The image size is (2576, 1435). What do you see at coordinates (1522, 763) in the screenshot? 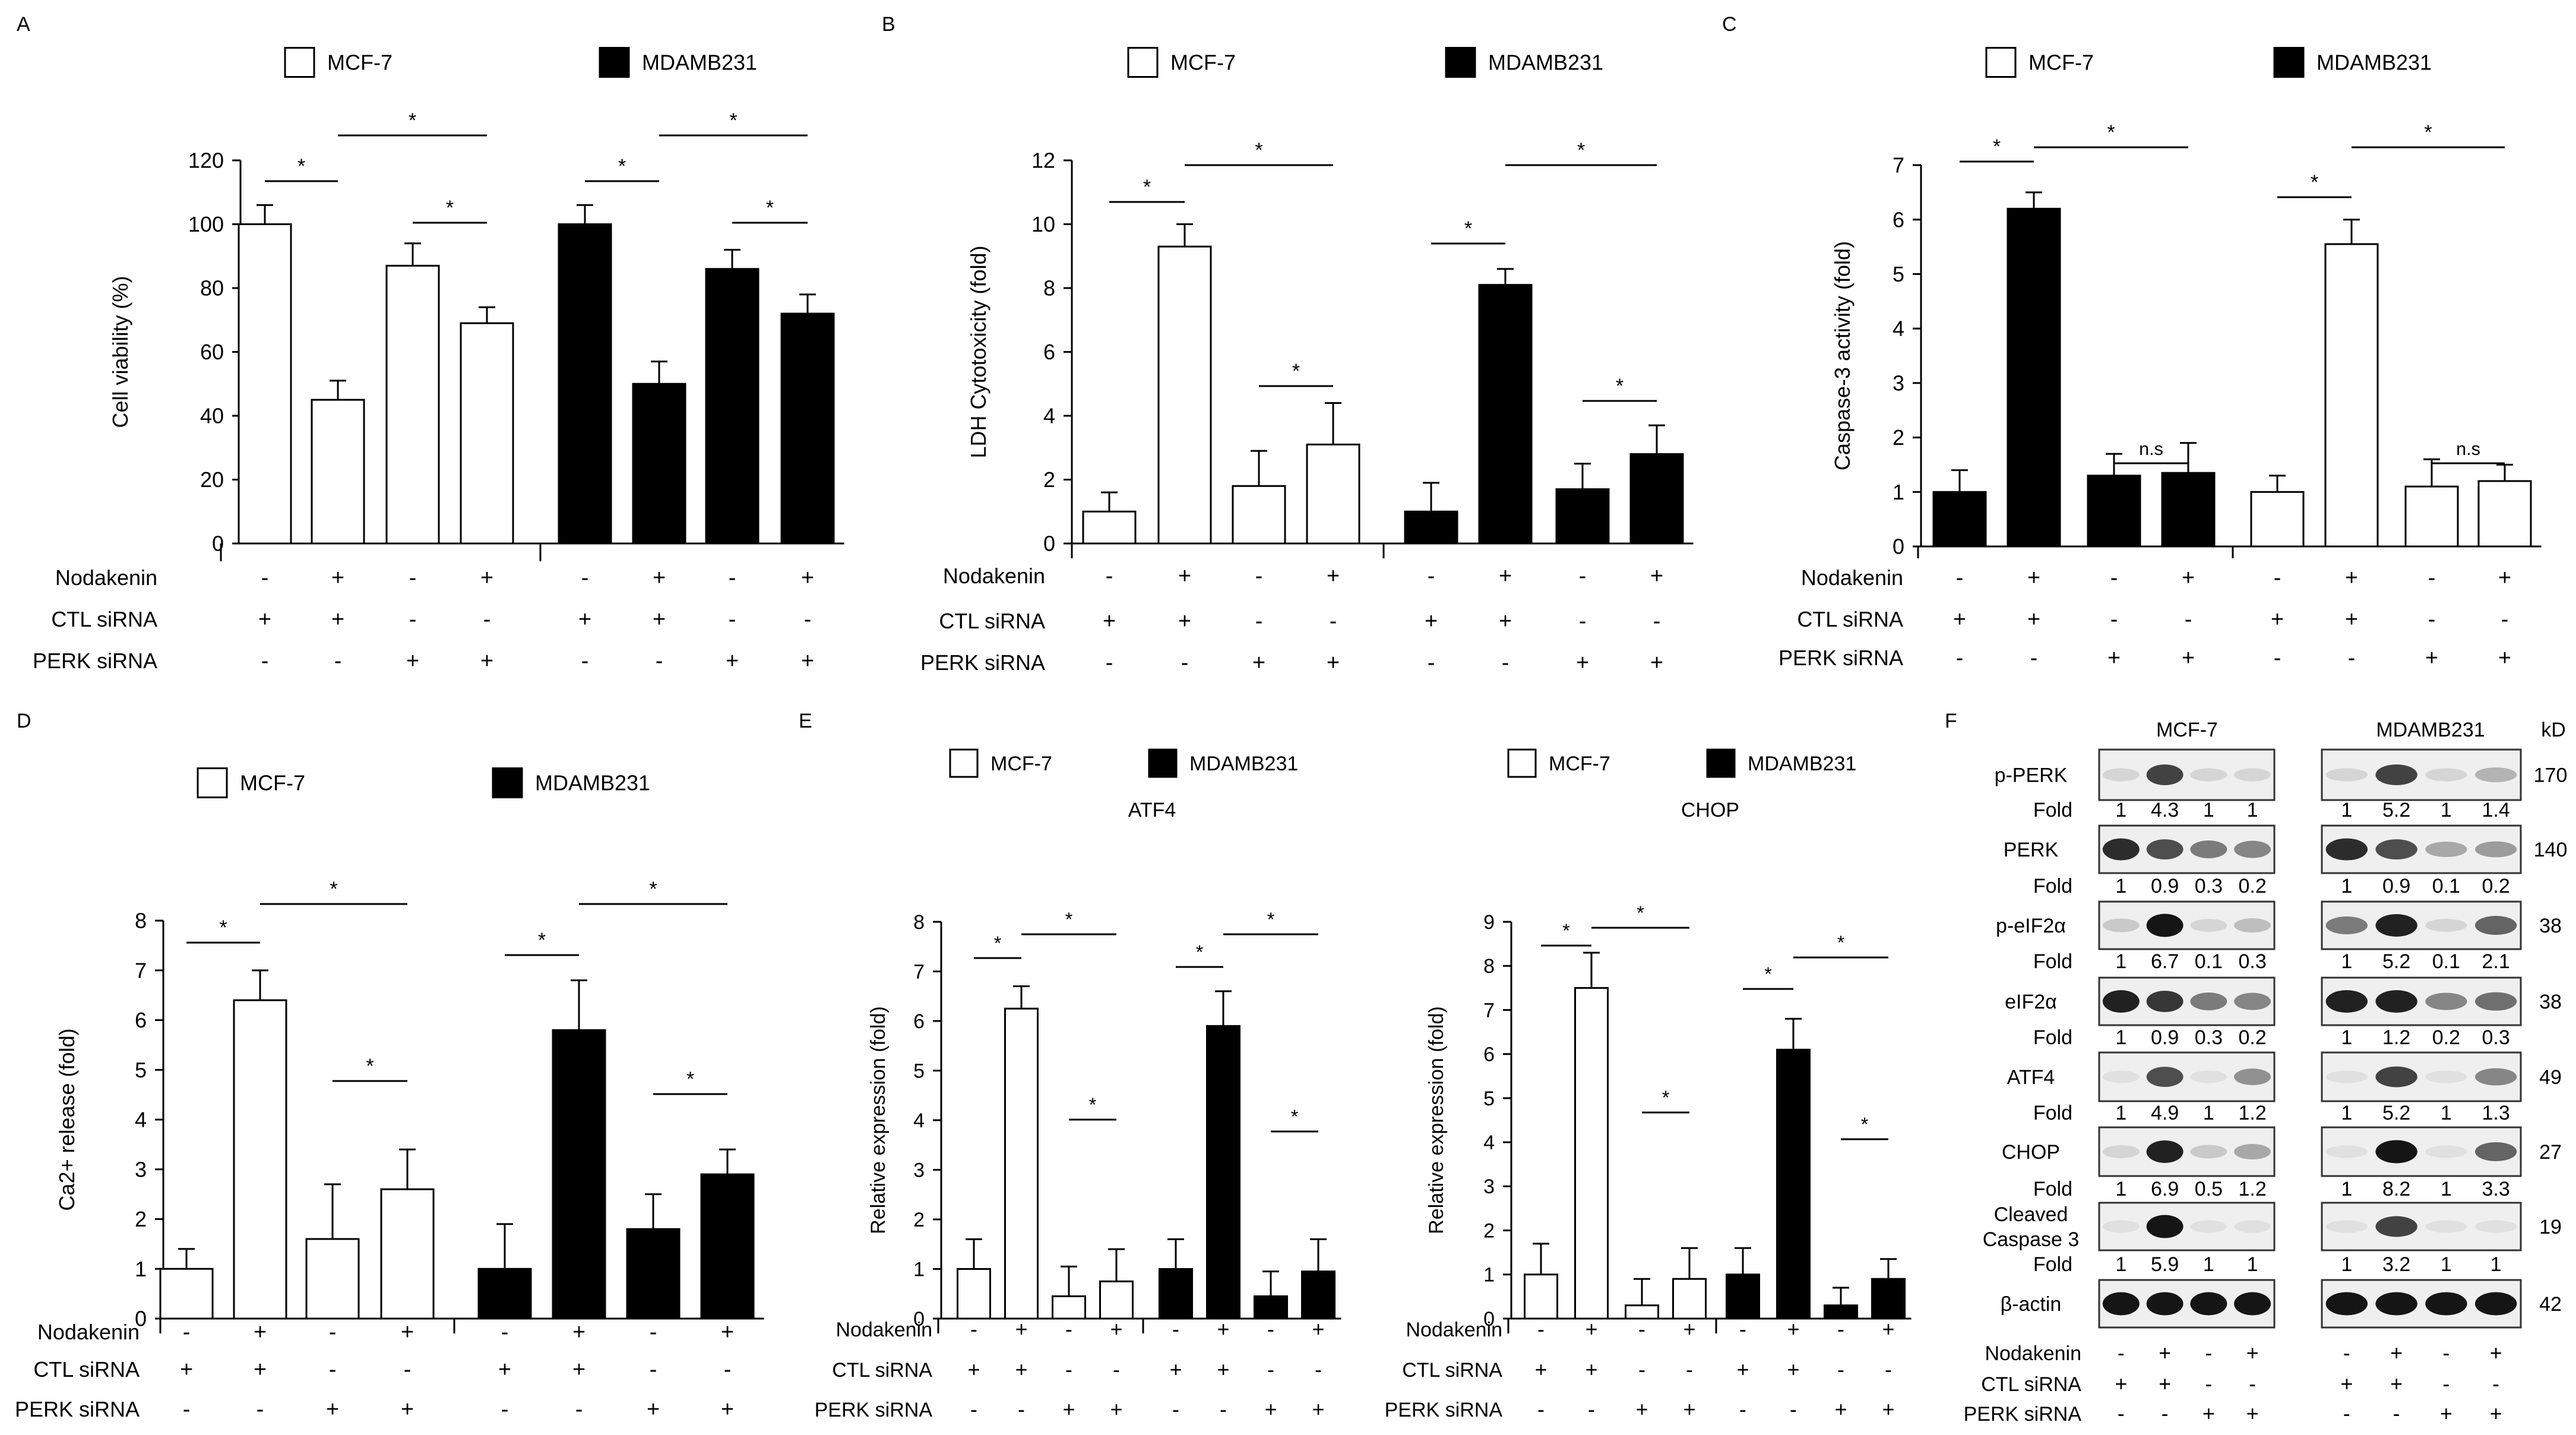
I see `legend-swatch-mcf7` at bounding box center [1522, 763].